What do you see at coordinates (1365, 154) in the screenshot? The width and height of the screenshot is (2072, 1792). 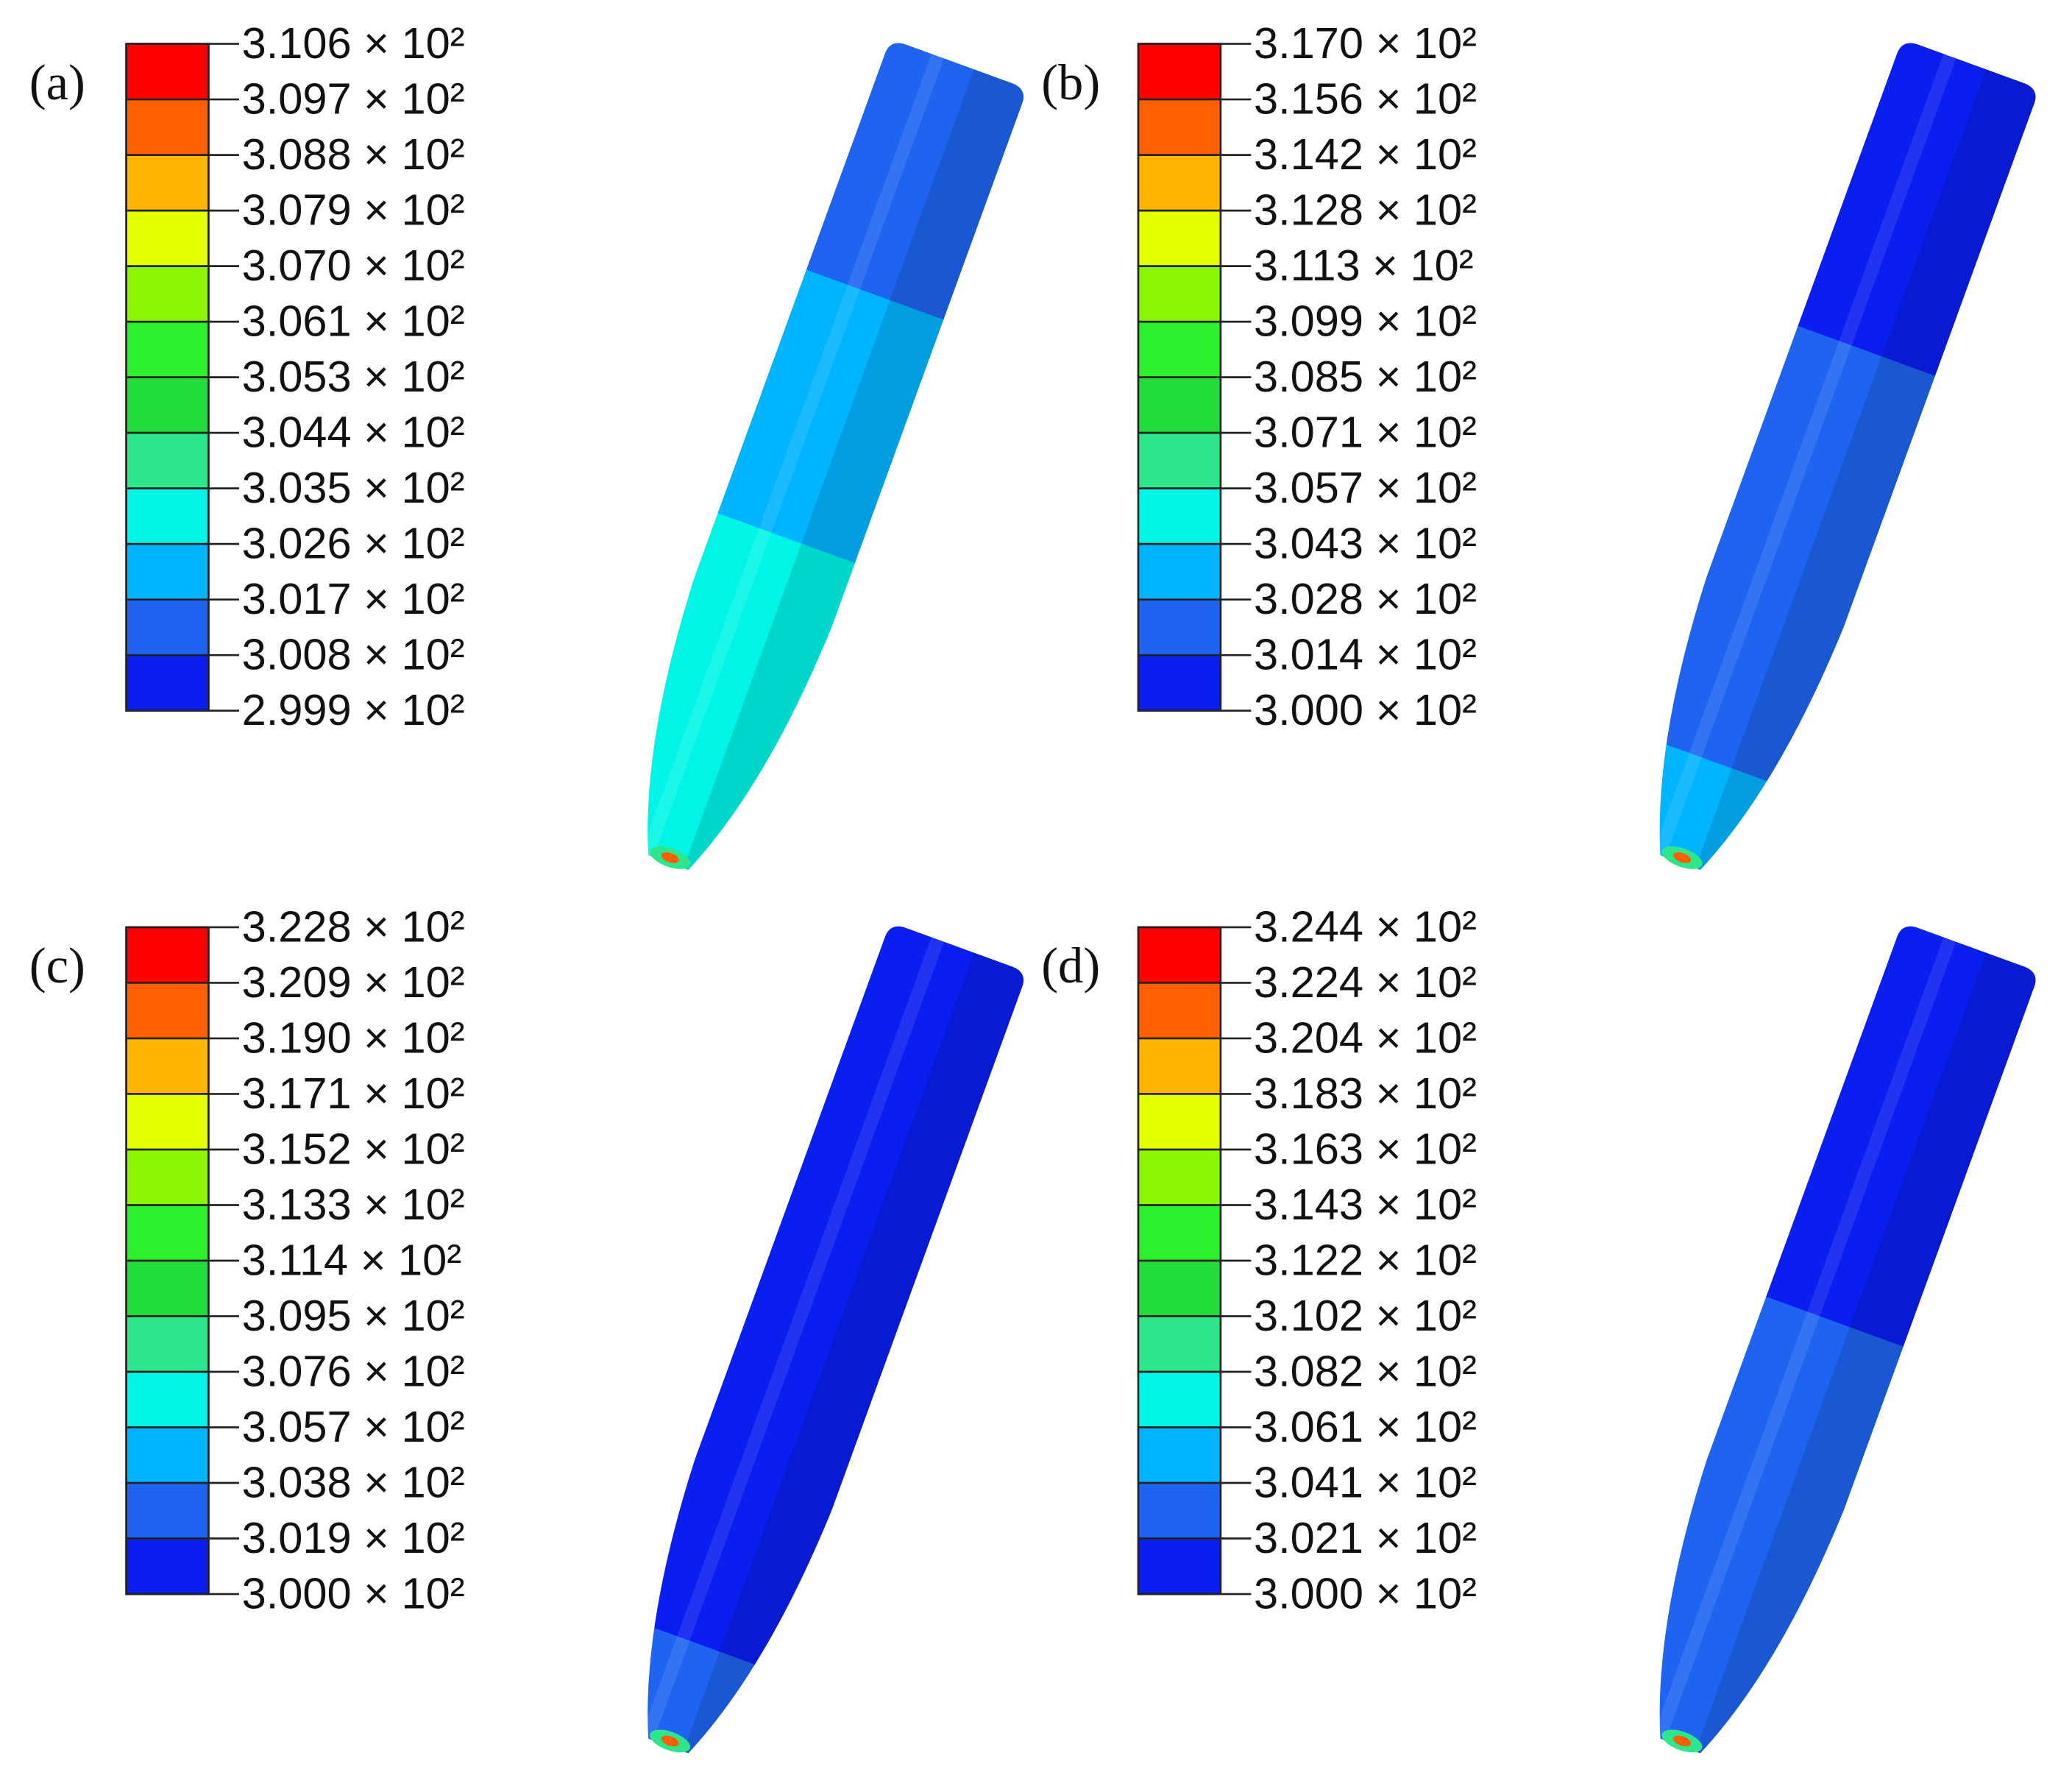 I see `legend-label: 3.142 × 10²` at bounding box center [1365, 154].